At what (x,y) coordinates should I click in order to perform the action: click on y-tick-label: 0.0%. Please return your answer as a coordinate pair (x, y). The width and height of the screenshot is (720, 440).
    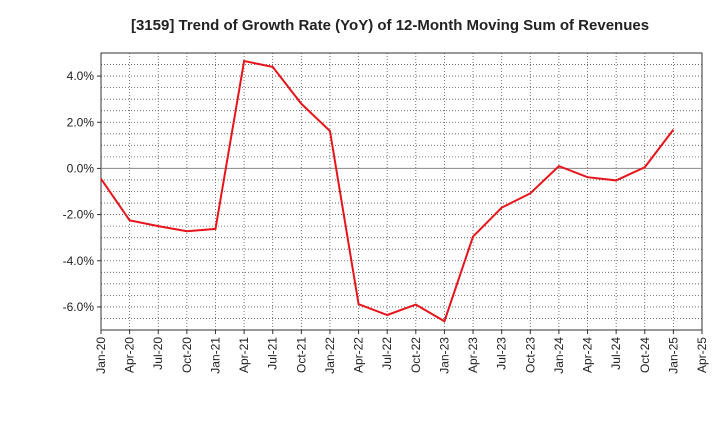
    Looking at the image, I should click on (81, 168).